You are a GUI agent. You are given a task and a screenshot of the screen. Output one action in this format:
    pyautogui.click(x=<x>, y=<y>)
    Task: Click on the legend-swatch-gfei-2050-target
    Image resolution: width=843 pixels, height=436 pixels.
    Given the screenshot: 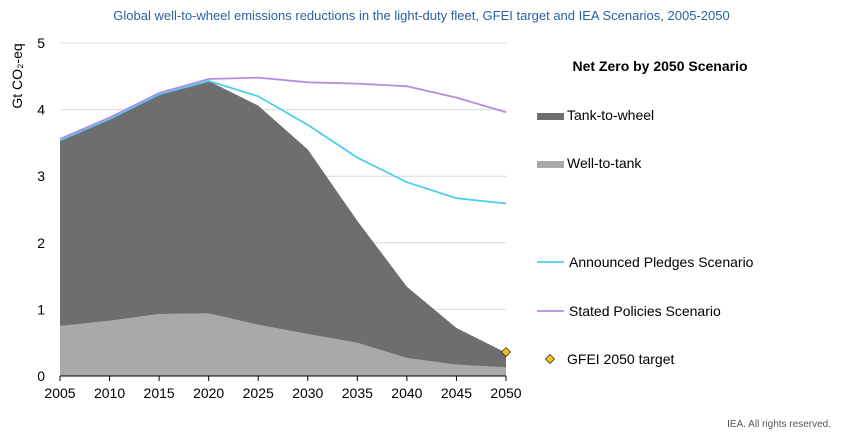 What is the action you would take?
    pyautogui.click(x=550, y=359)
    